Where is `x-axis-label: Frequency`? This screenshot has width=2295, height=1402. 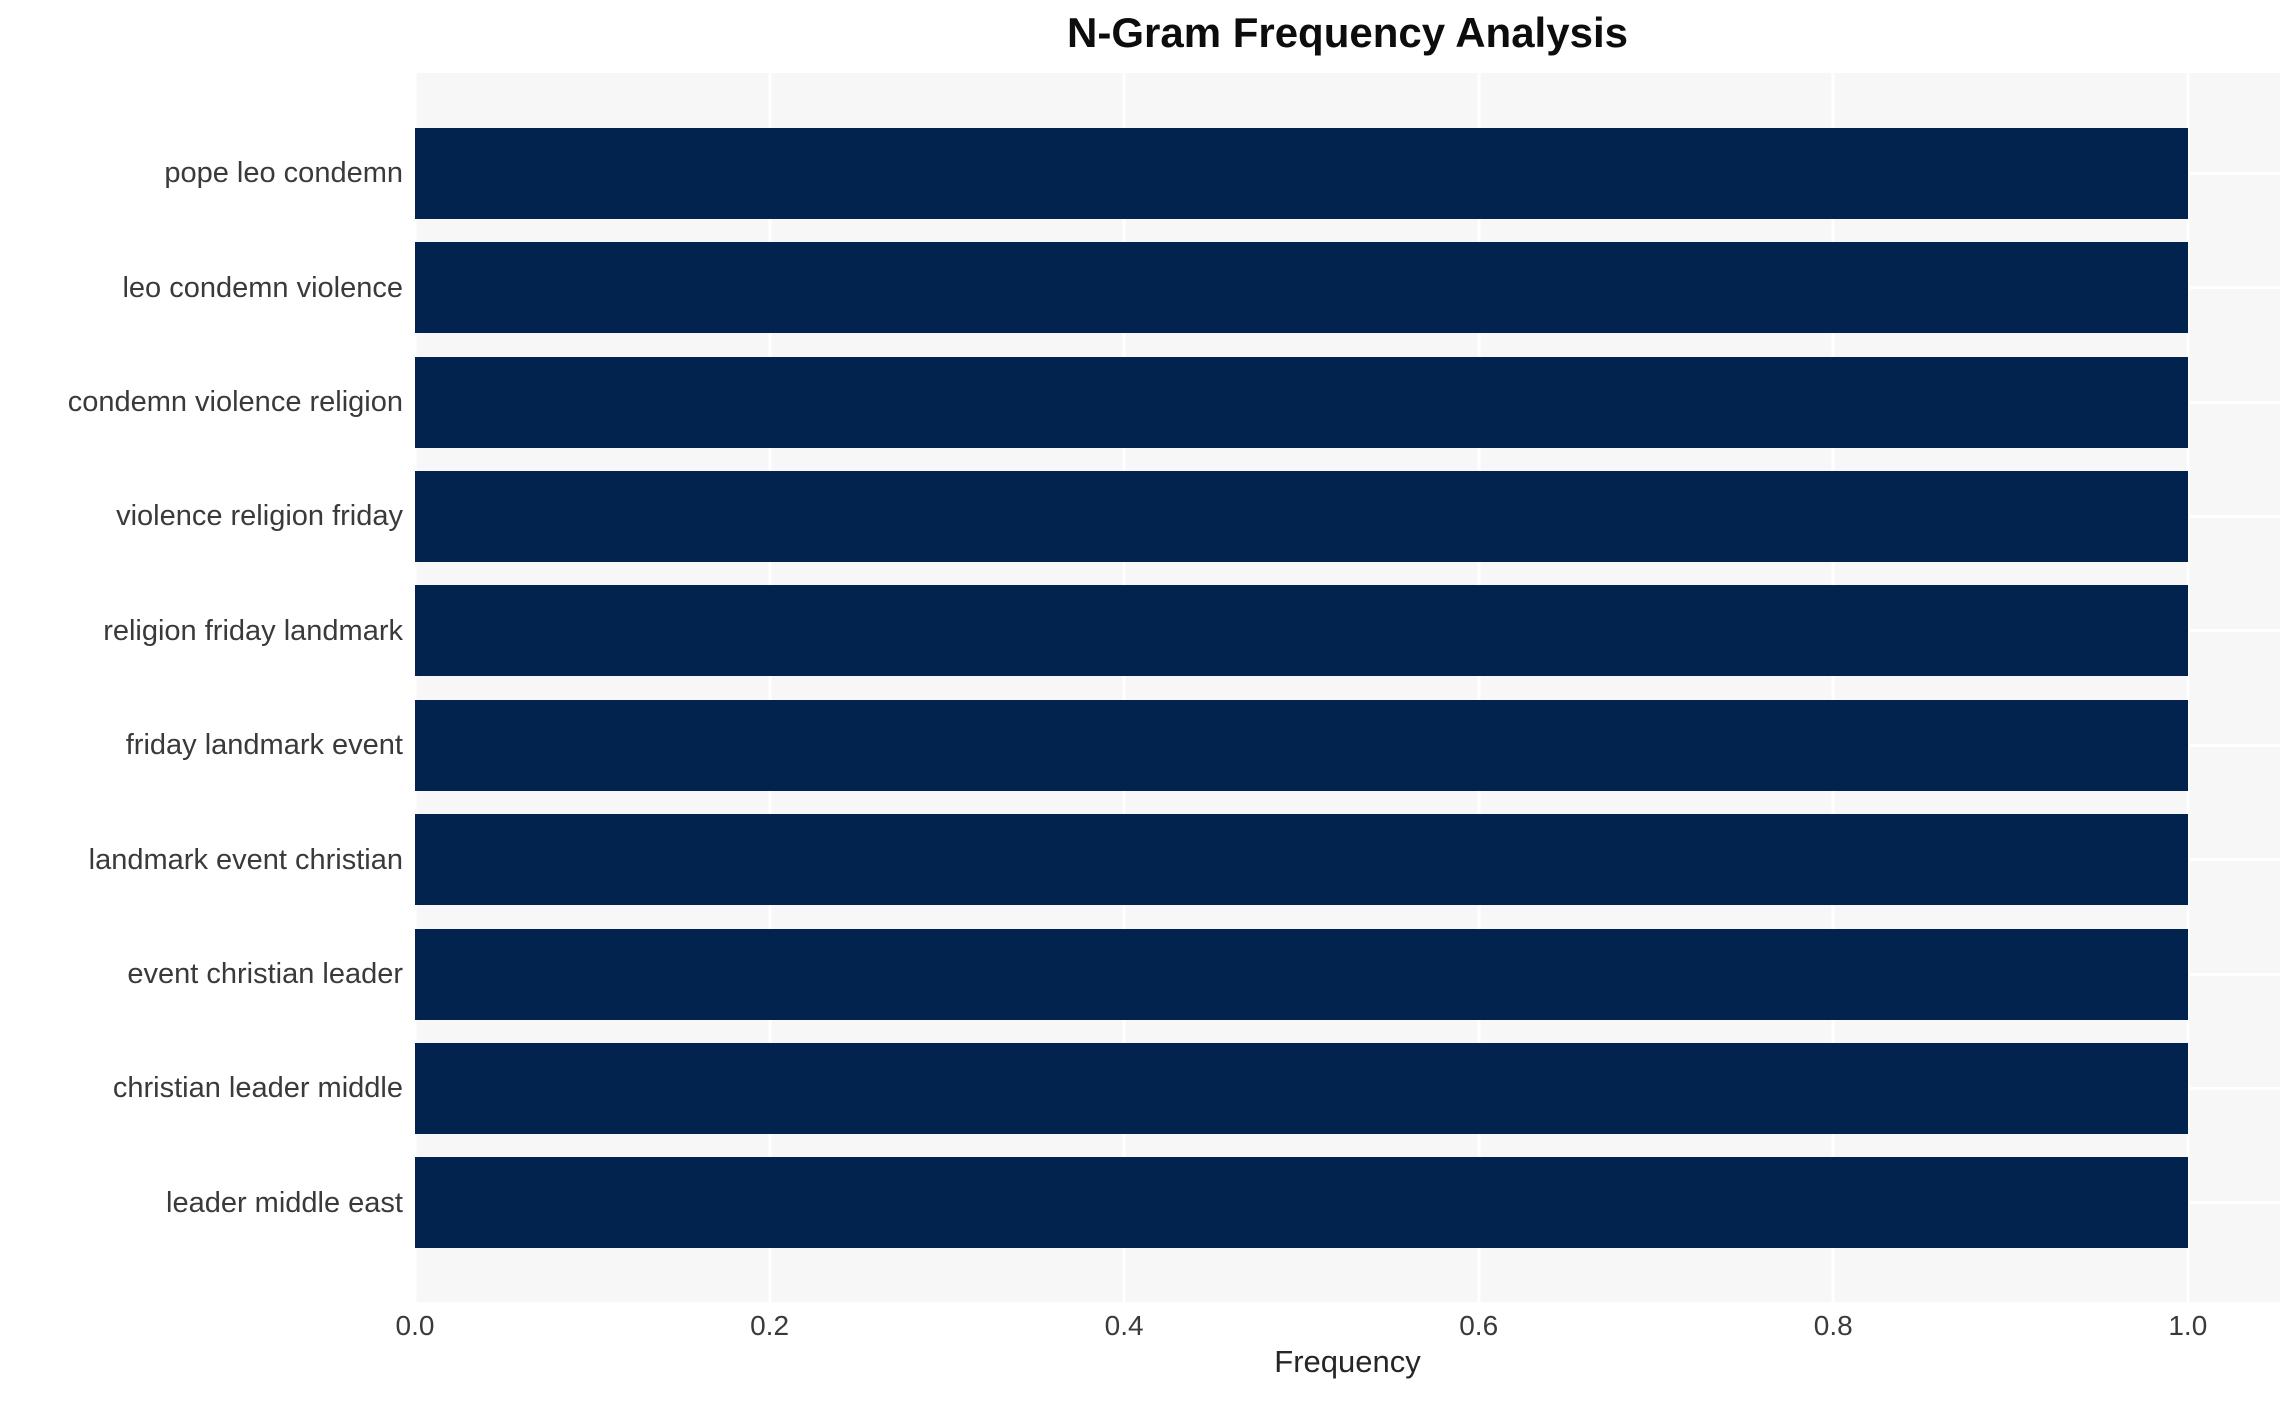
x-axis-label: Frequency is located at coordinates (1347, 1361).